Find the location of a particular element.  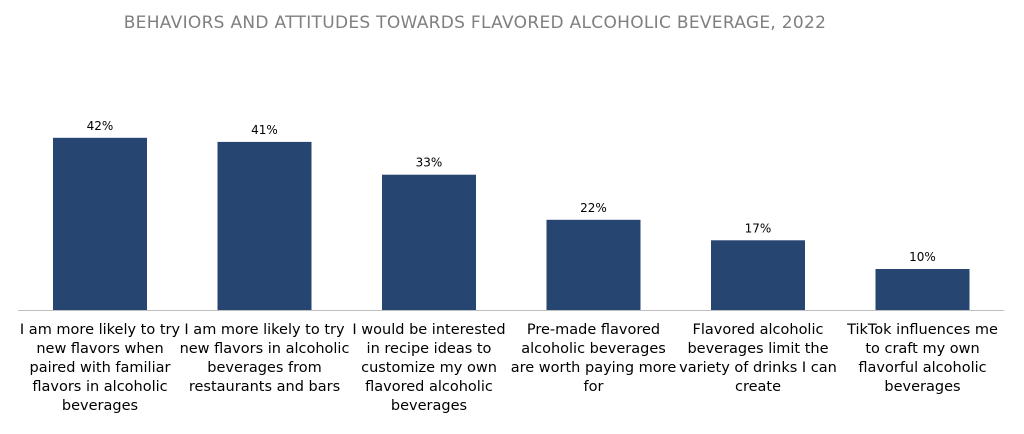

value-label-5: 17% is located at coordinates (758, 228).